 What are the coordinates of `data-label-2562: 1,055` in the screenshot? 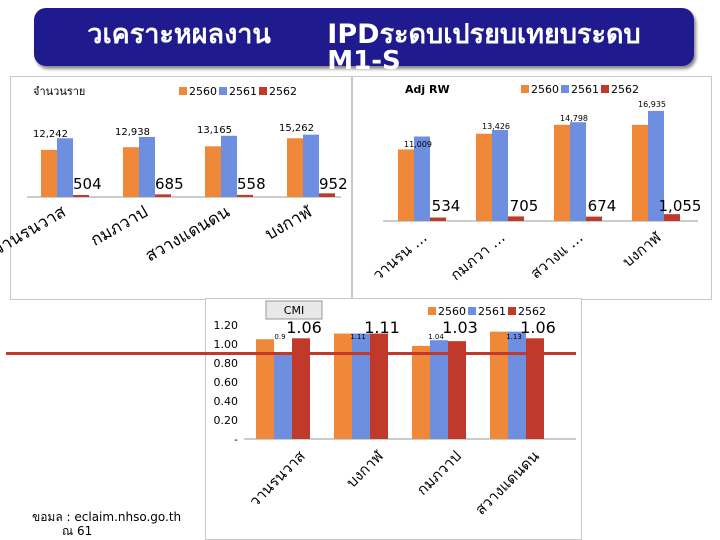 It's located at (680, 206).